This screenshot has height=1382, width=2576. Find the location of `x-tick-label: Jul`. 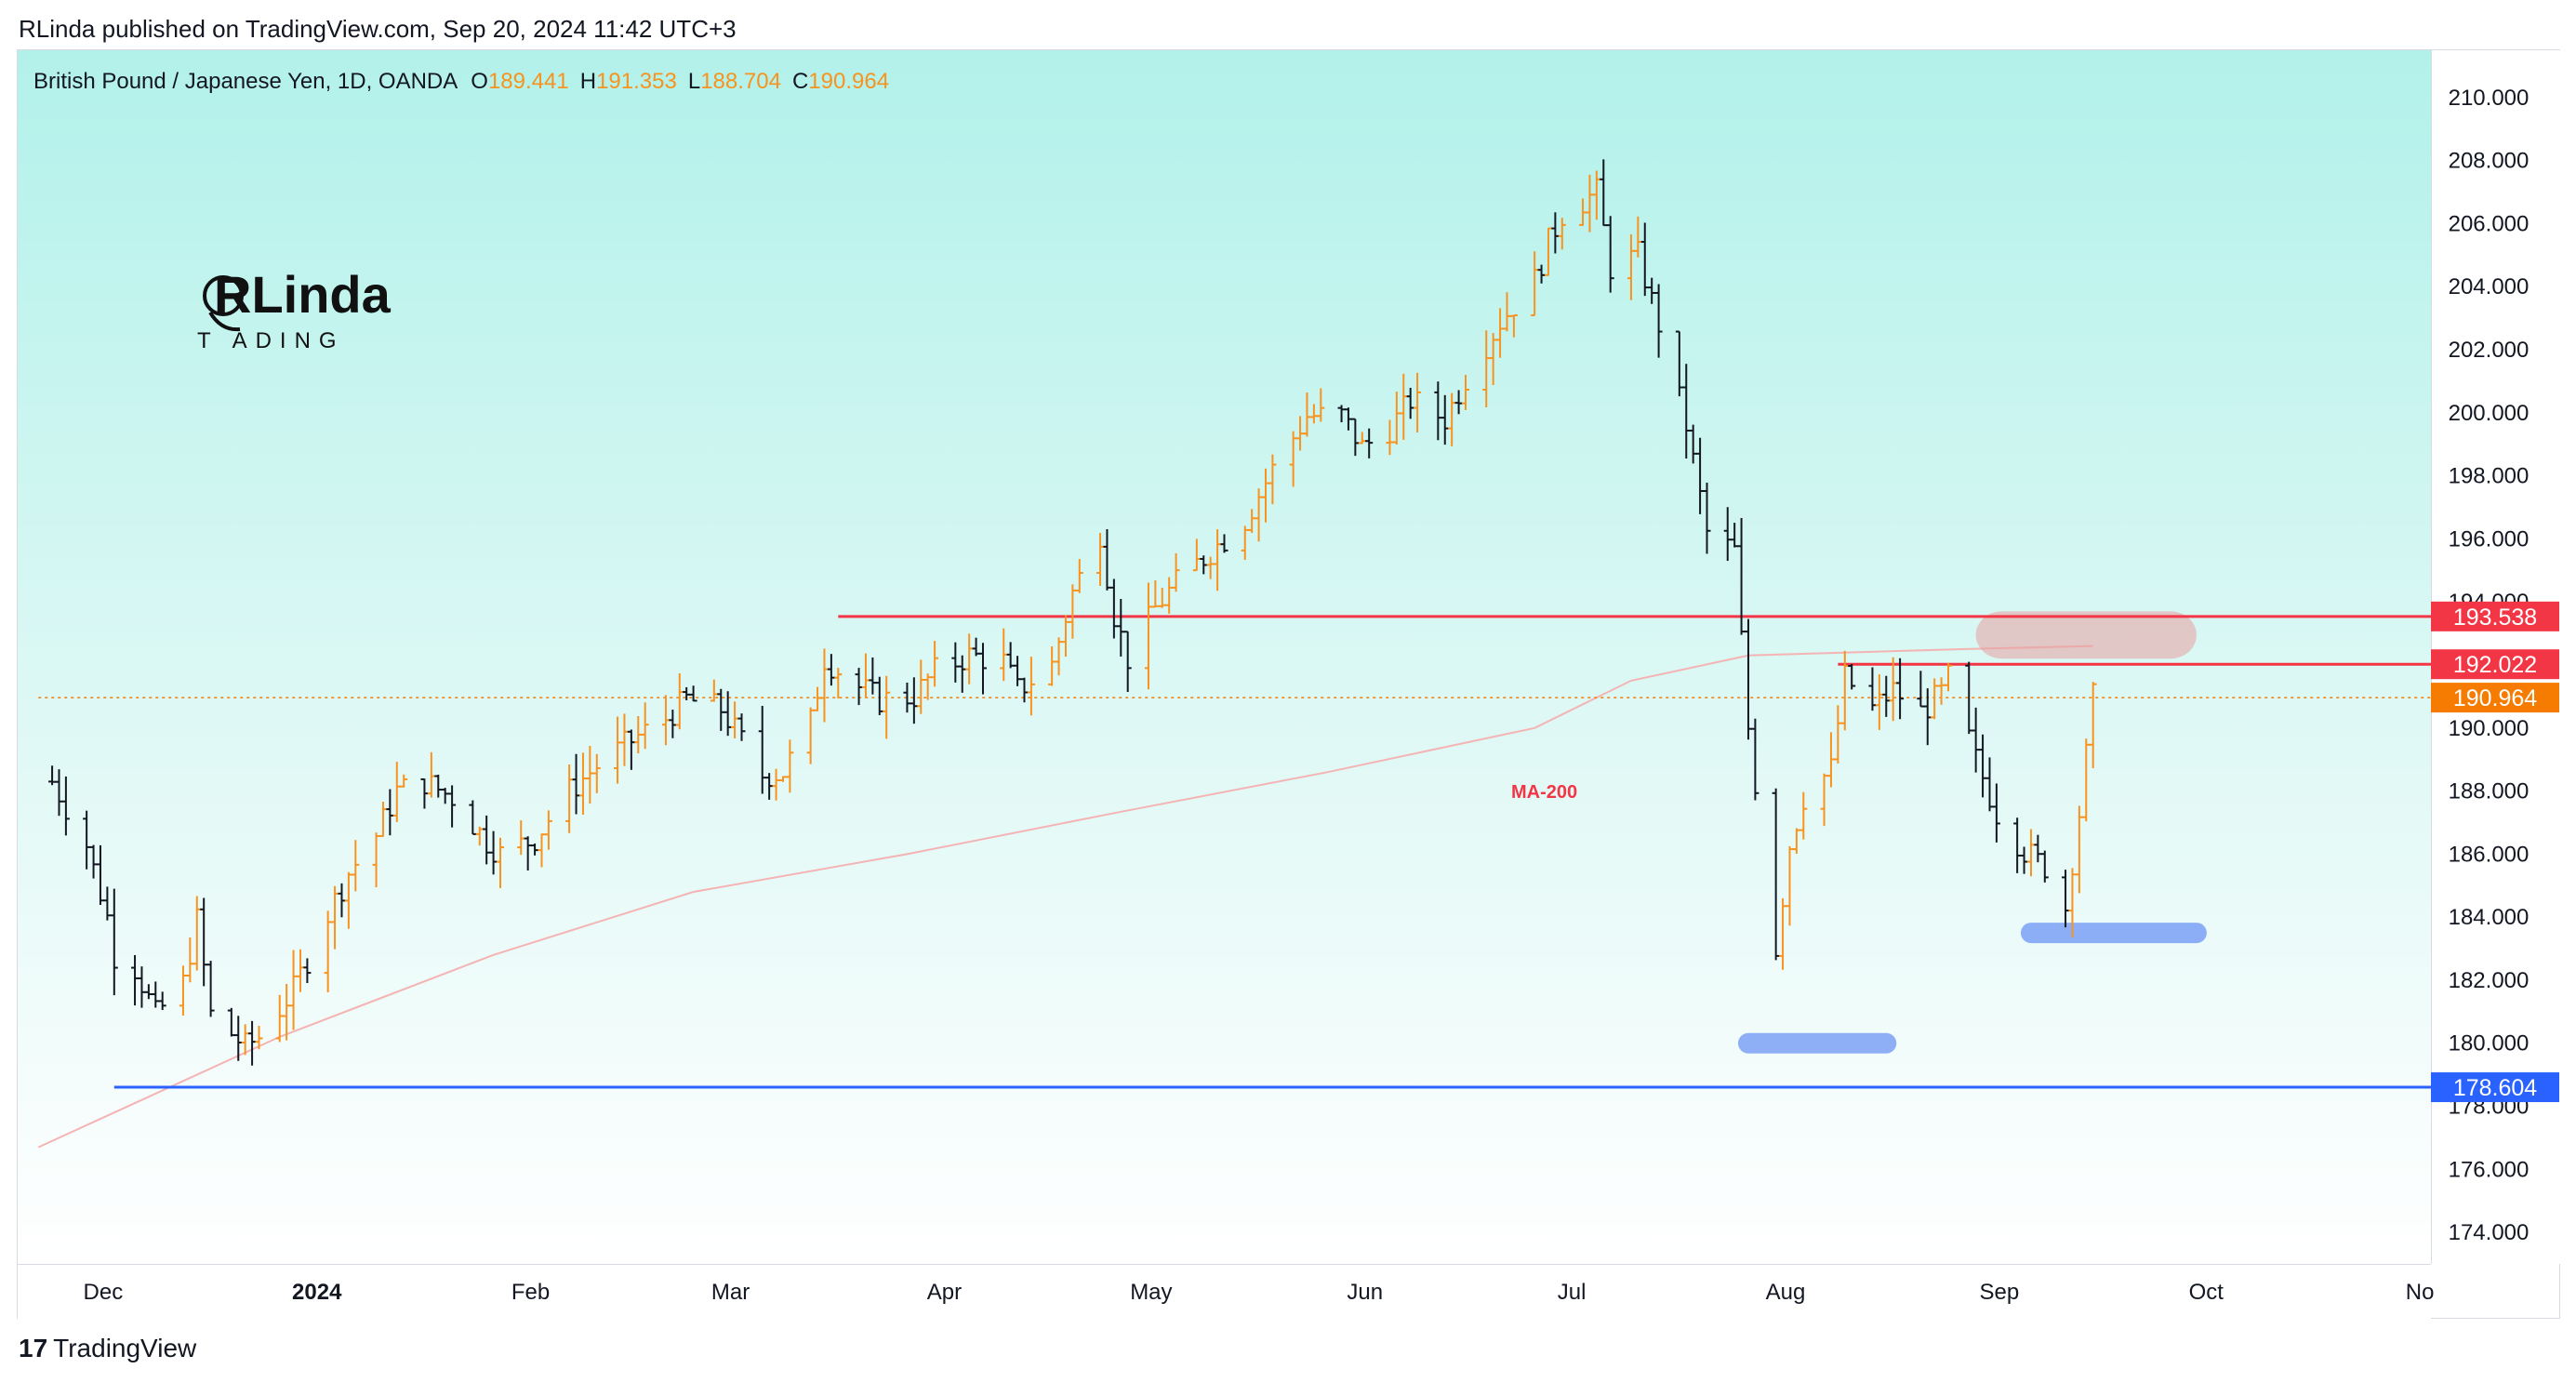

x-tick-label: Jul is located at coordinates (1572, 1293).